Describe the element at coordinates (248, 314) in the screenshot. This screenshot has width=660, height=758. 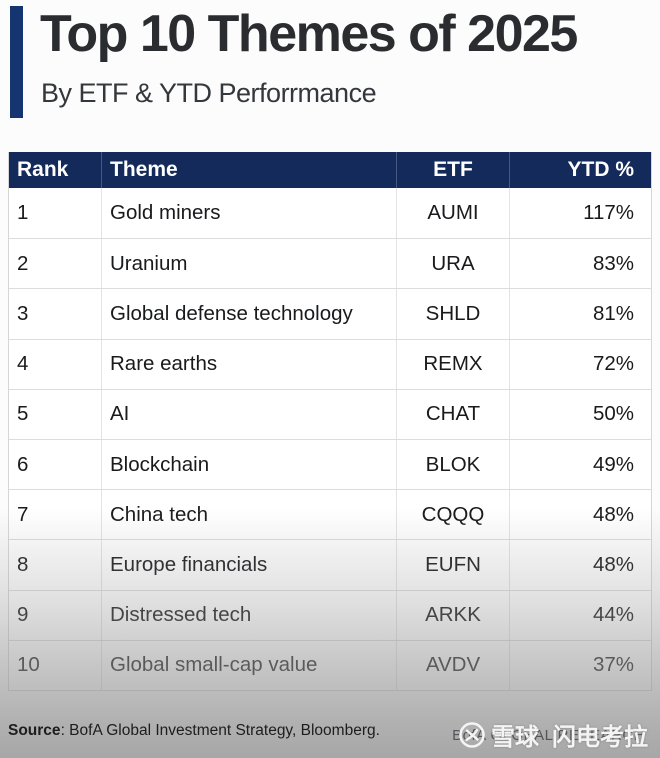
I see `theme-cell: Global defense technology` at that location.